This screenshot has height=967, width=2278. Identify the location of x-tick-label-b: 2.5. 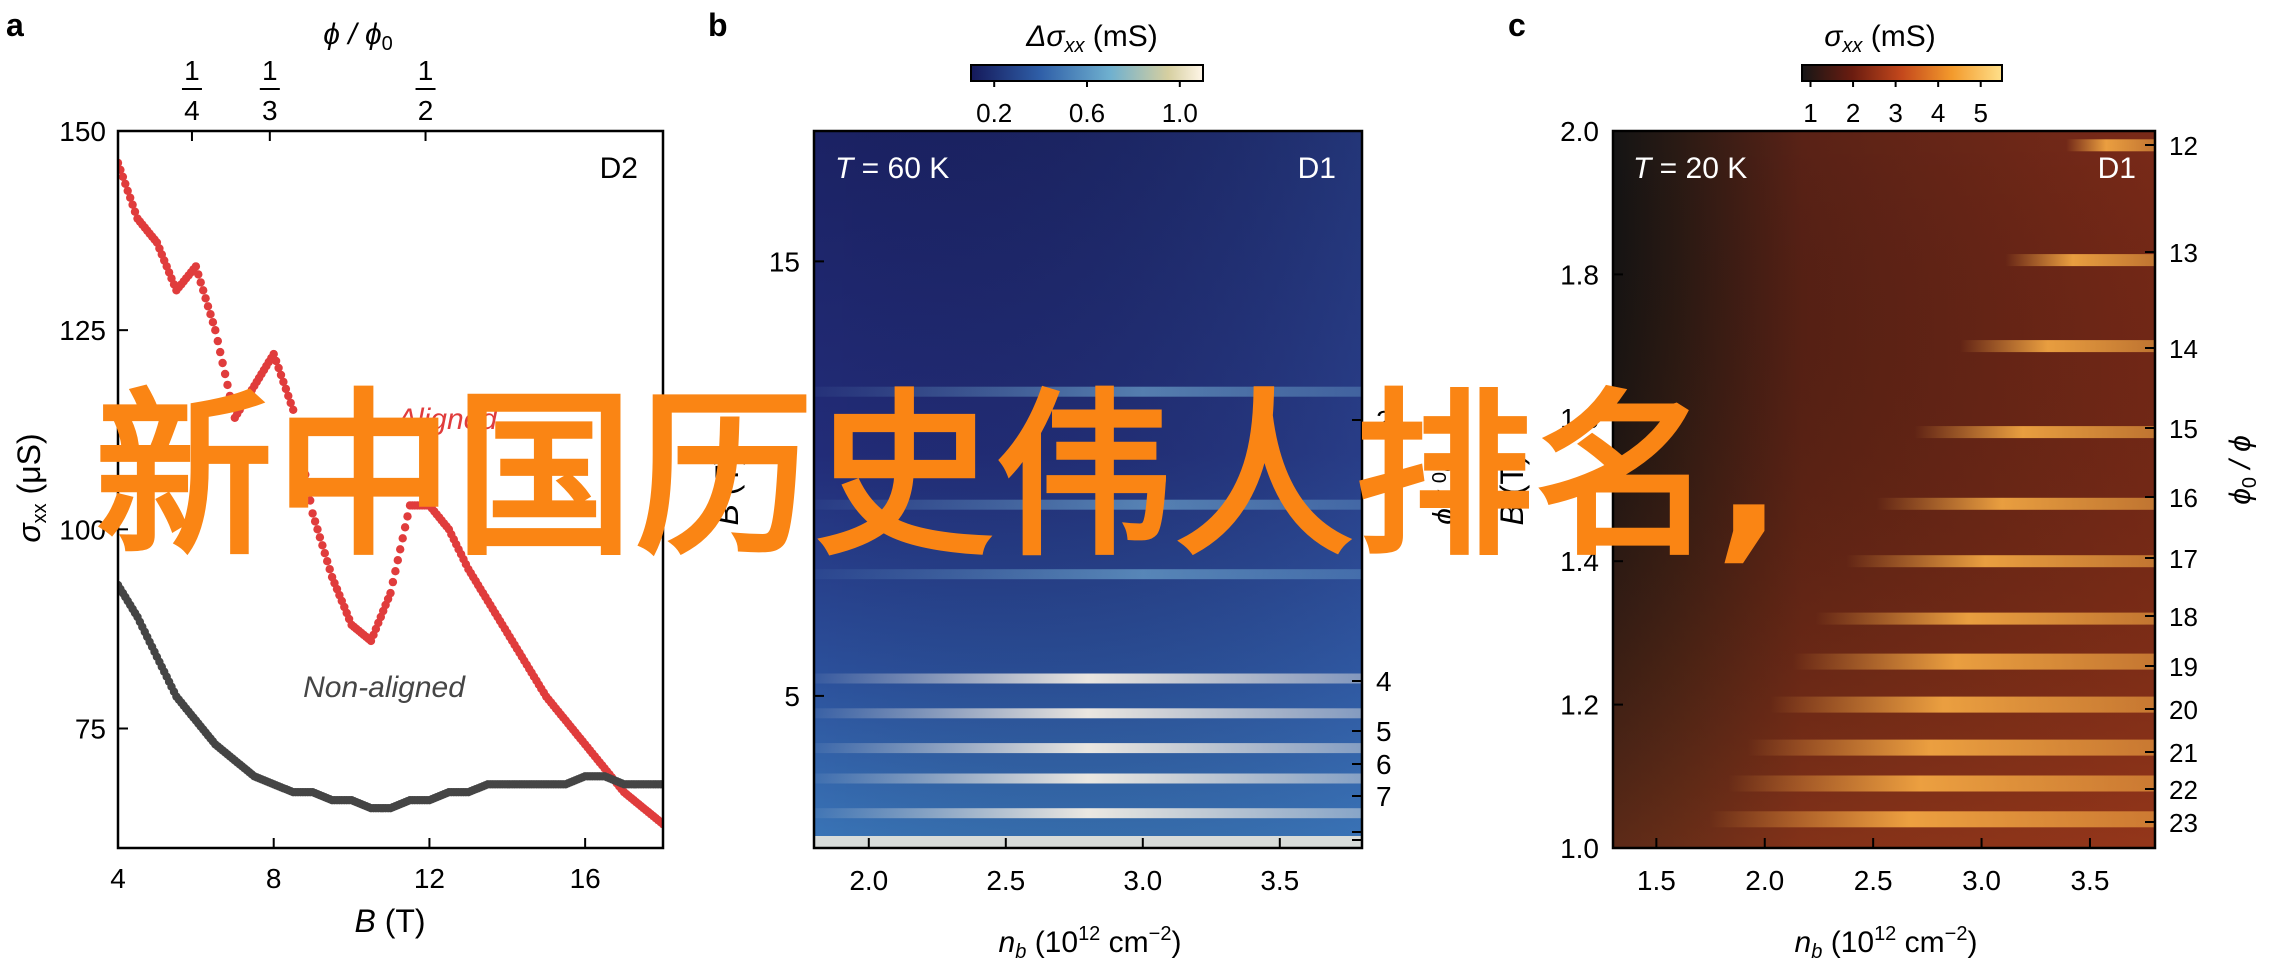
(1005, 880).